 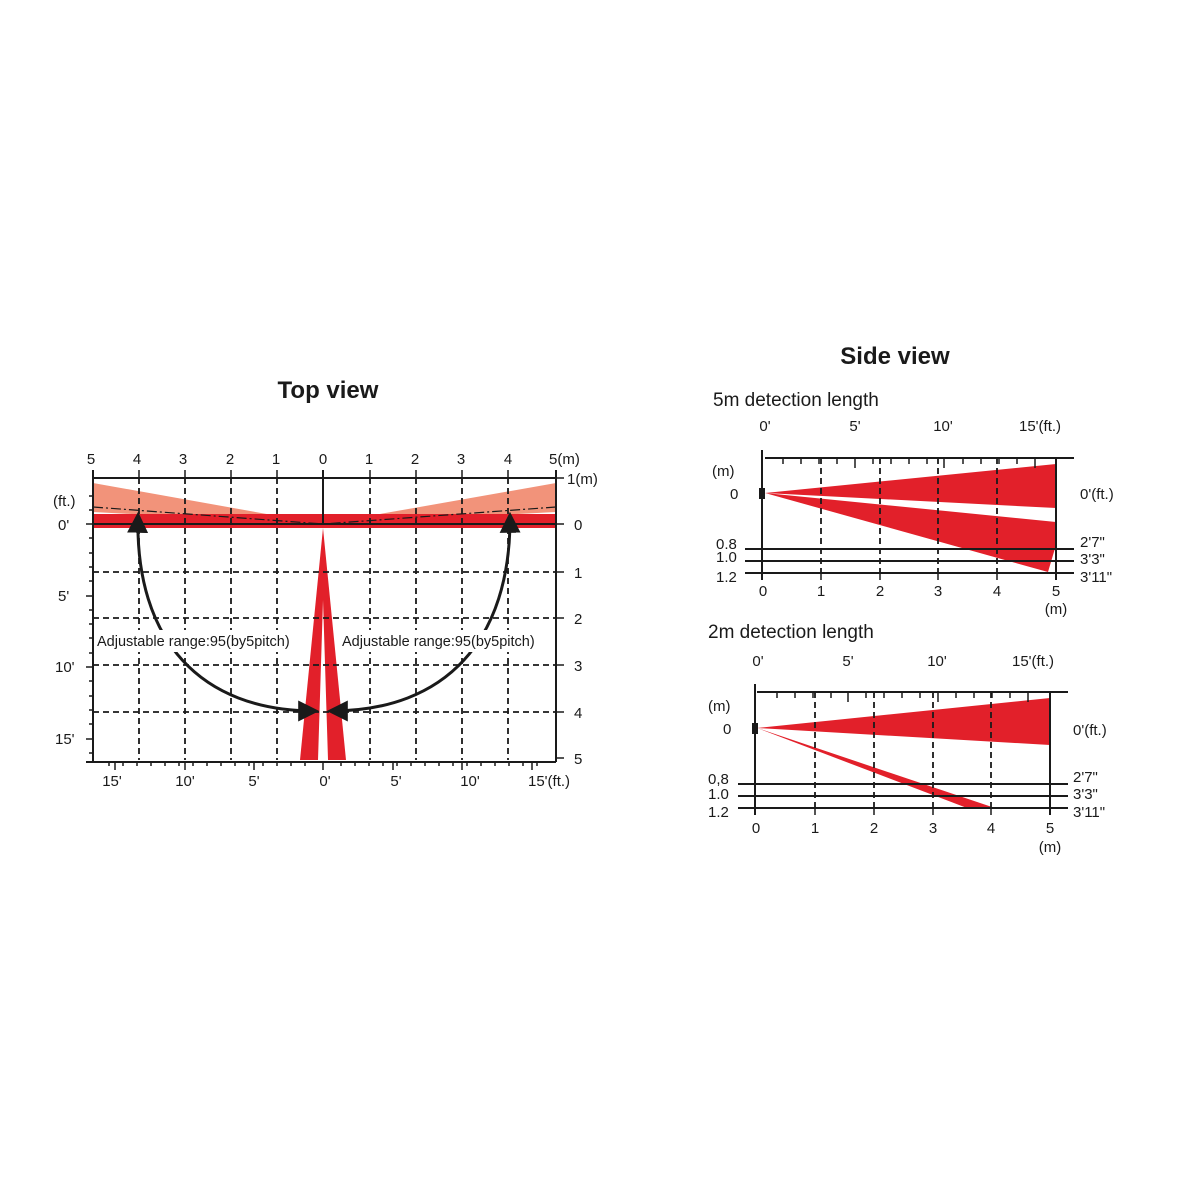 I want to click on left-ft-tick-label: 15', so click(x=65, y=739).